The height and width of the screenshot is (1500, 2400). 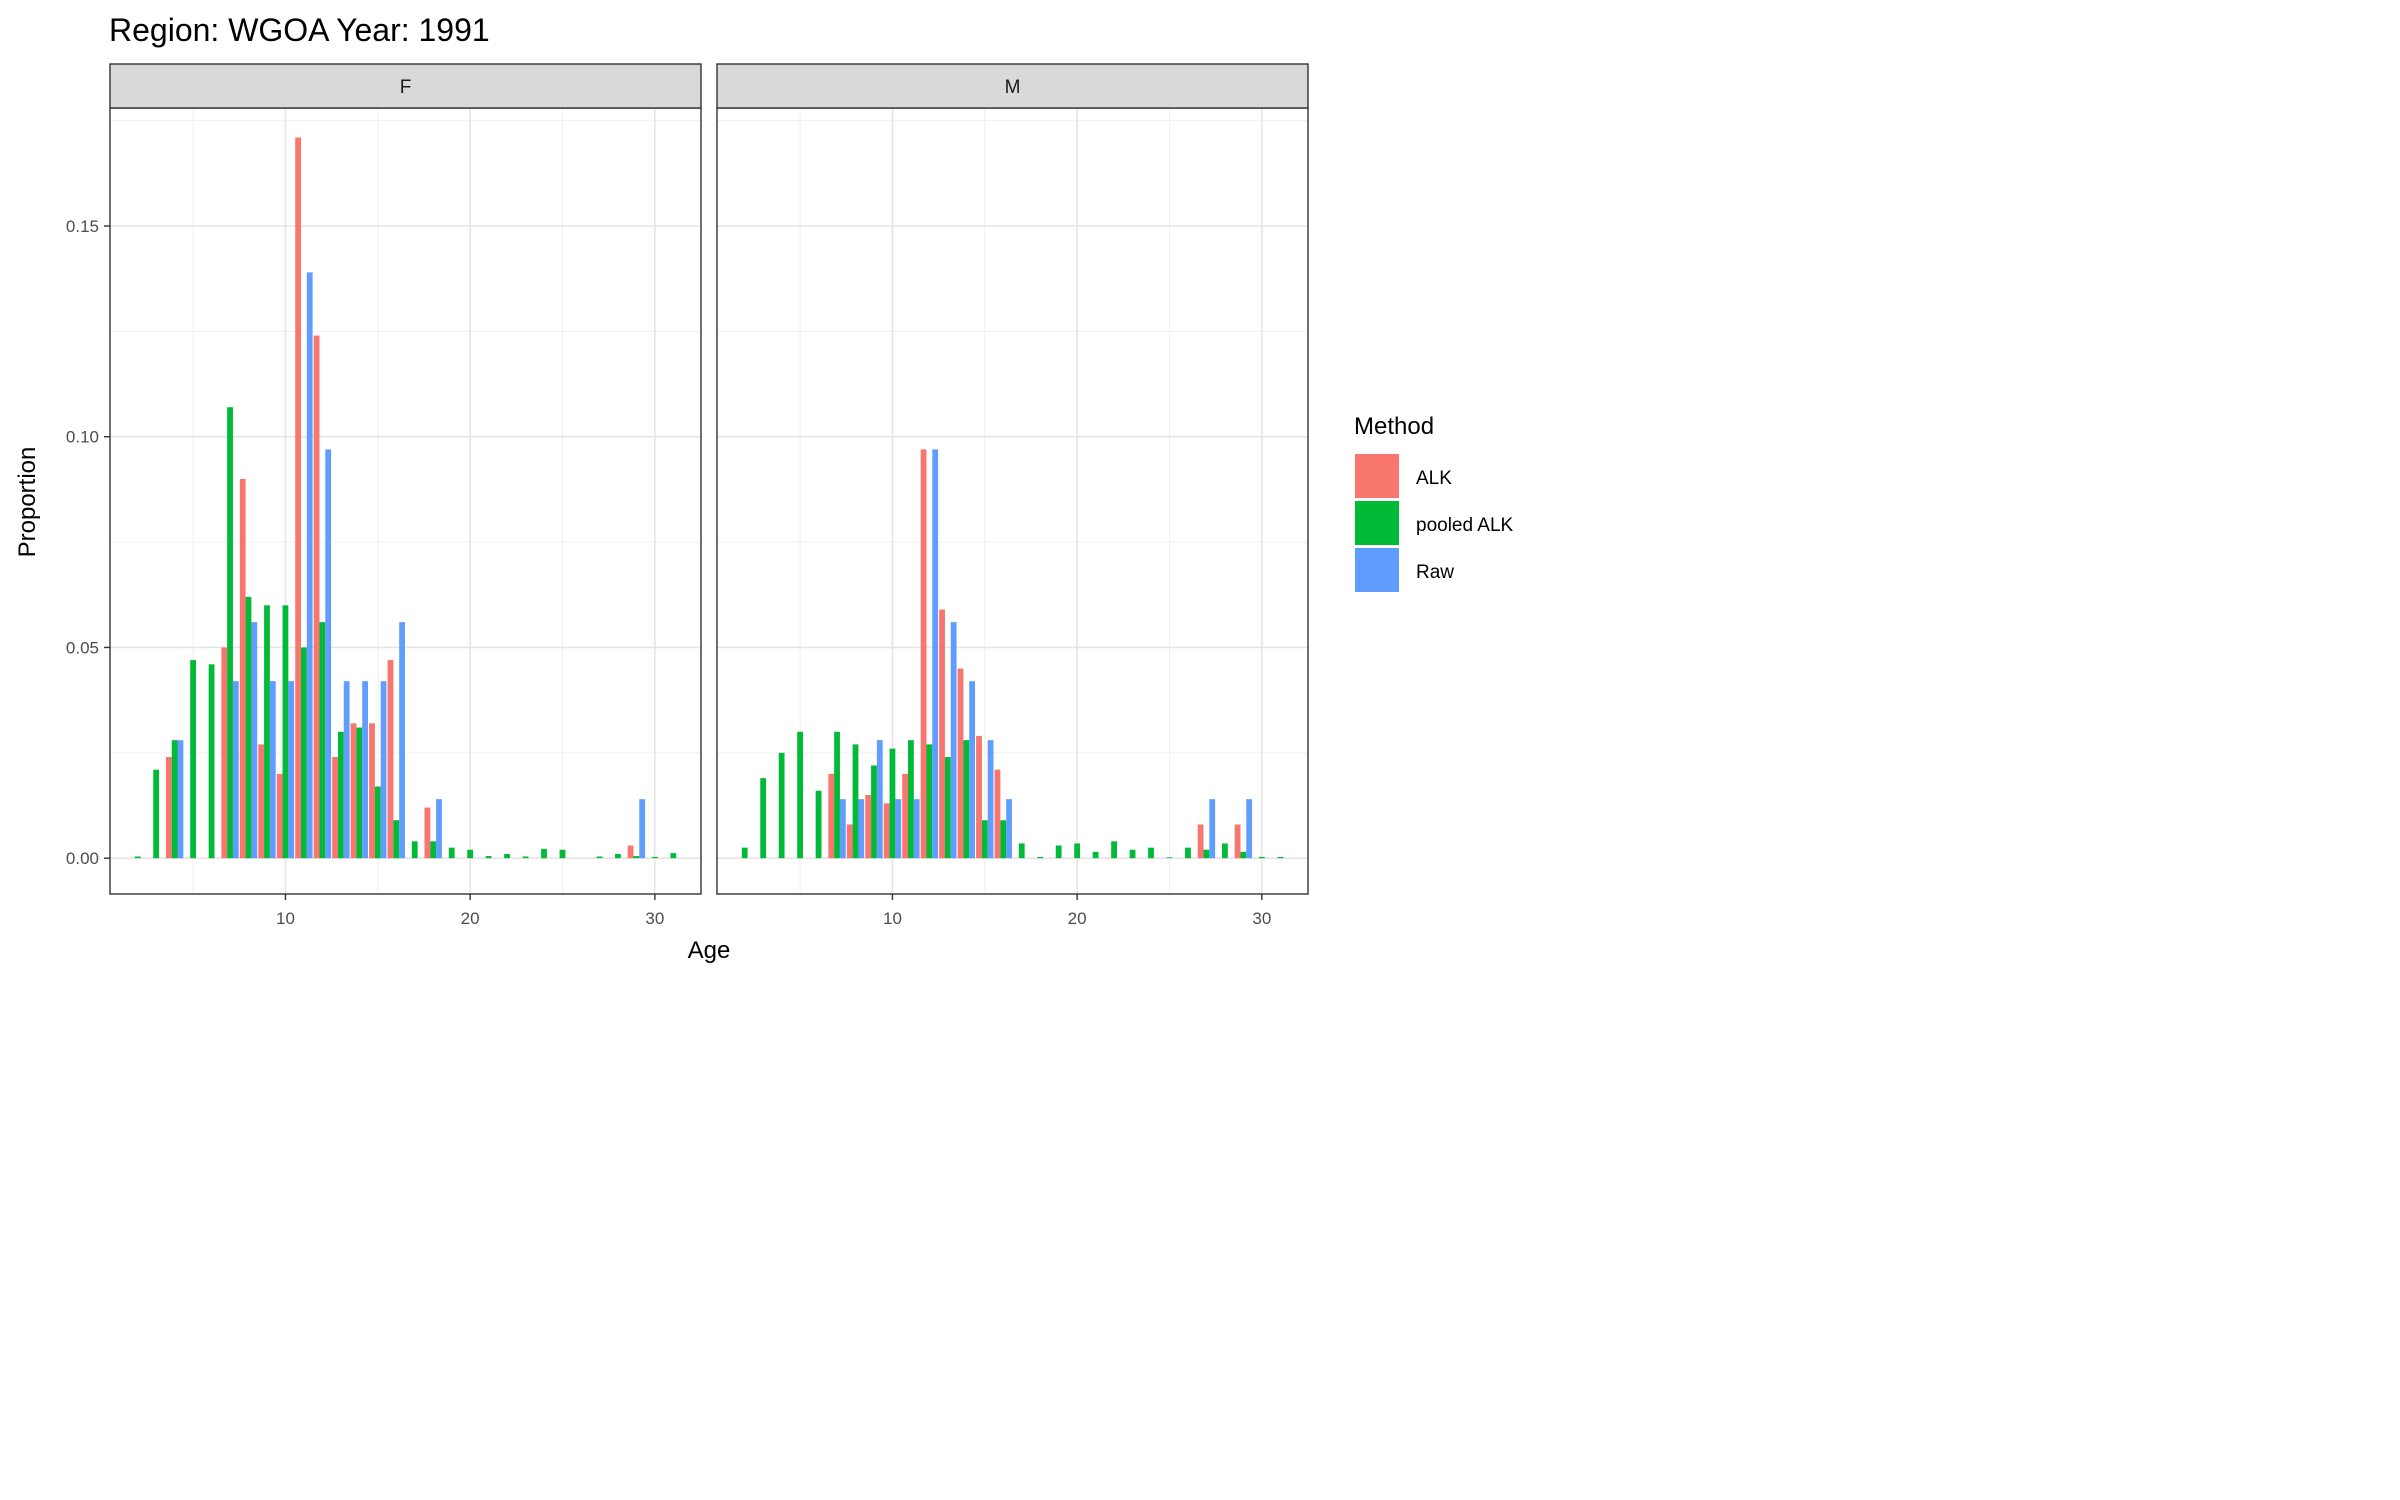 I want to click on legend-title: Method, so click(x=1394, y=426).